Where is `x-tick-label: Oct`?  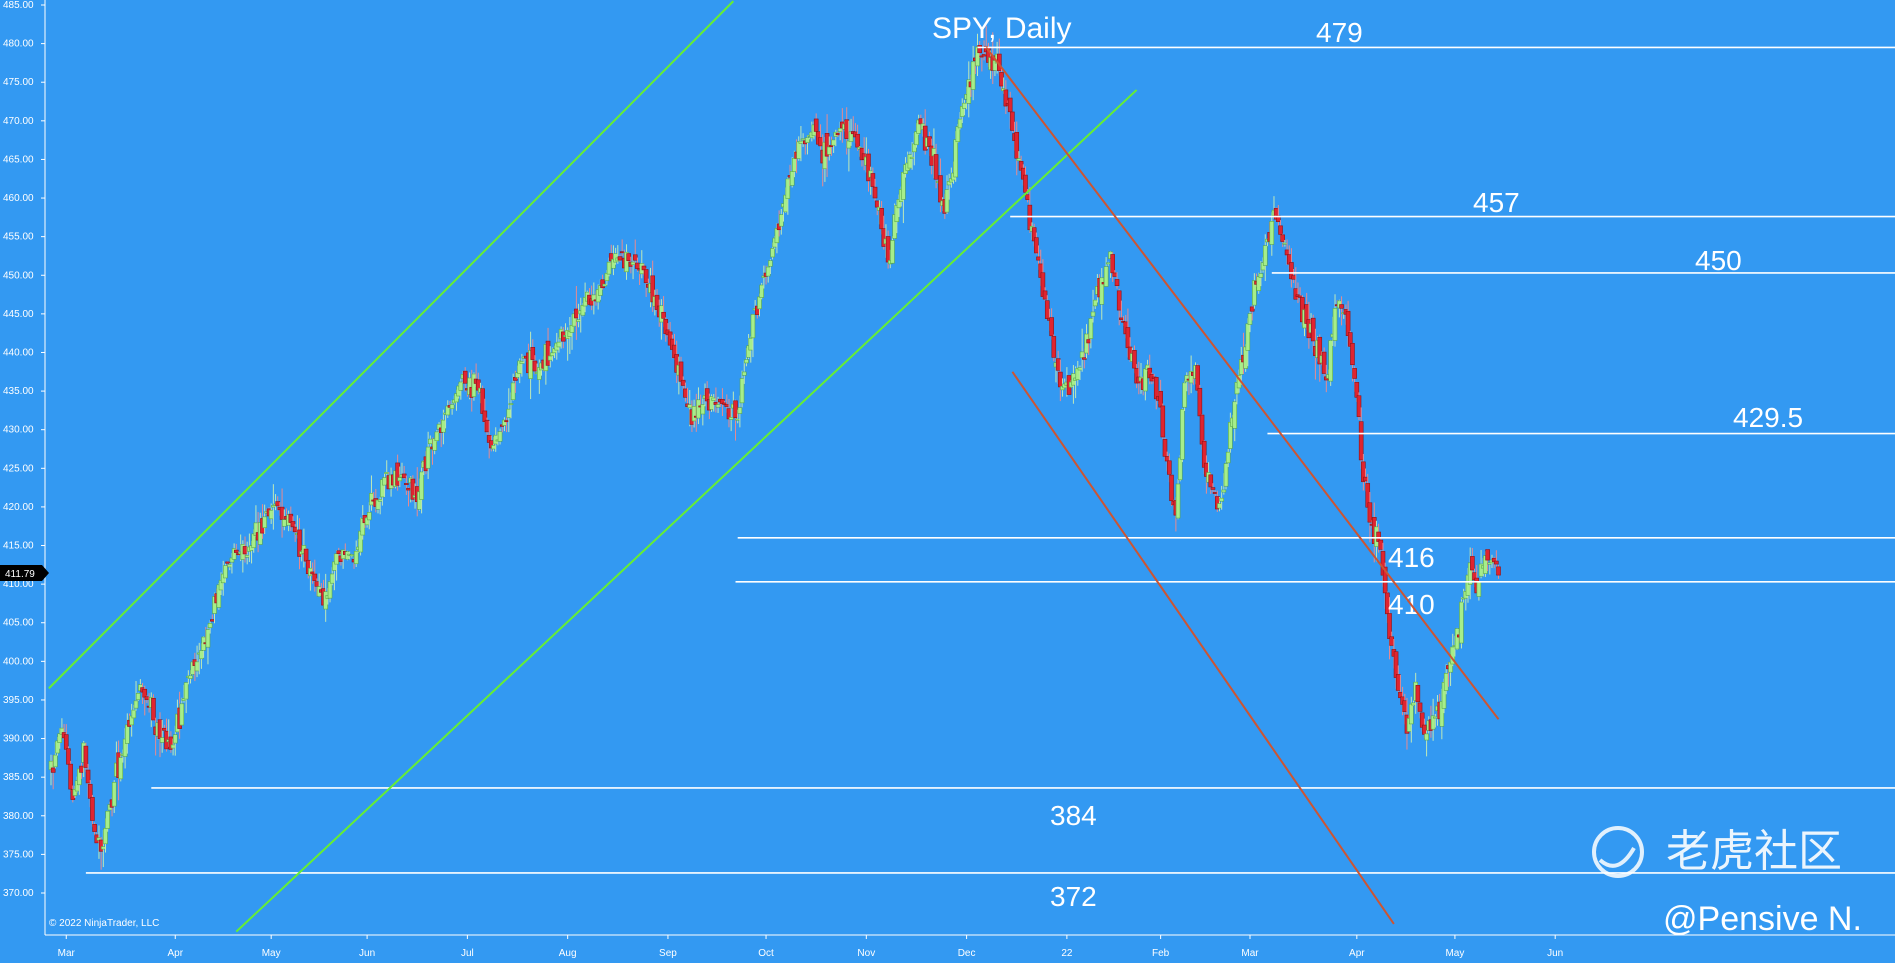 x-tick-label: Oct is located at coordinates (766, 953).